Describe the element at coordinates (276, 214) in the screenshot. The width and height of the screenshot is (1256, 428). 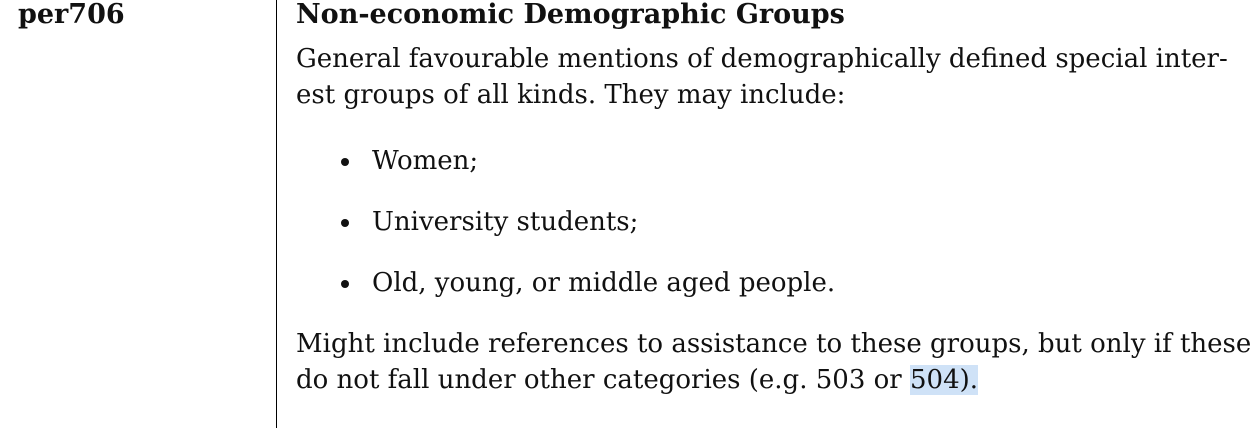
I see `column-divider` at that location.